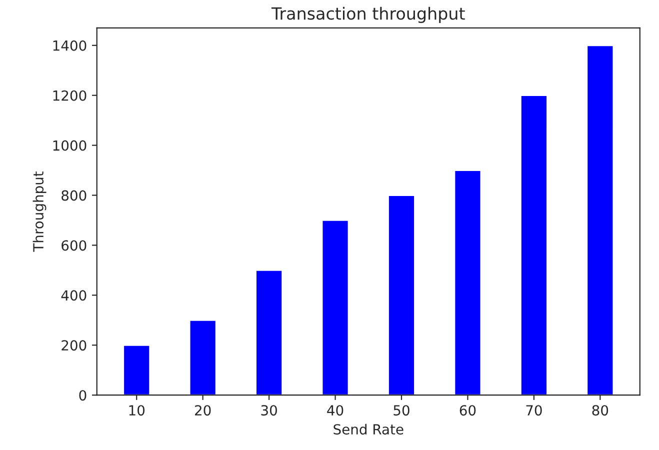 The width and height of the screenshot is (659, 450). Describe the element at coordinates (74, 245) in the screenshot. I see `y-tick-label: 600` at that location.